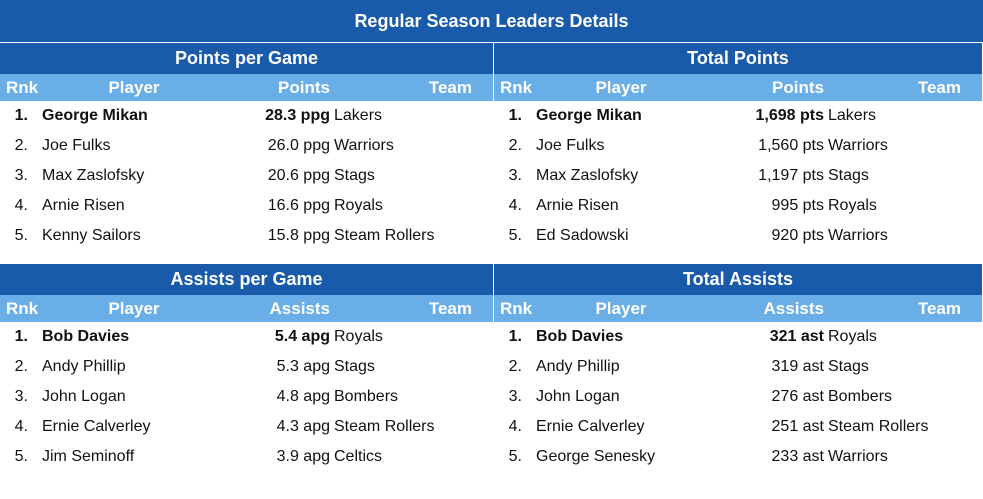 This screenshot has height=499, width=983. What do you see at coordinates (358, 115) in the screenshot?
I see `team-cell: Lakers` at bounding box center [358, 115].